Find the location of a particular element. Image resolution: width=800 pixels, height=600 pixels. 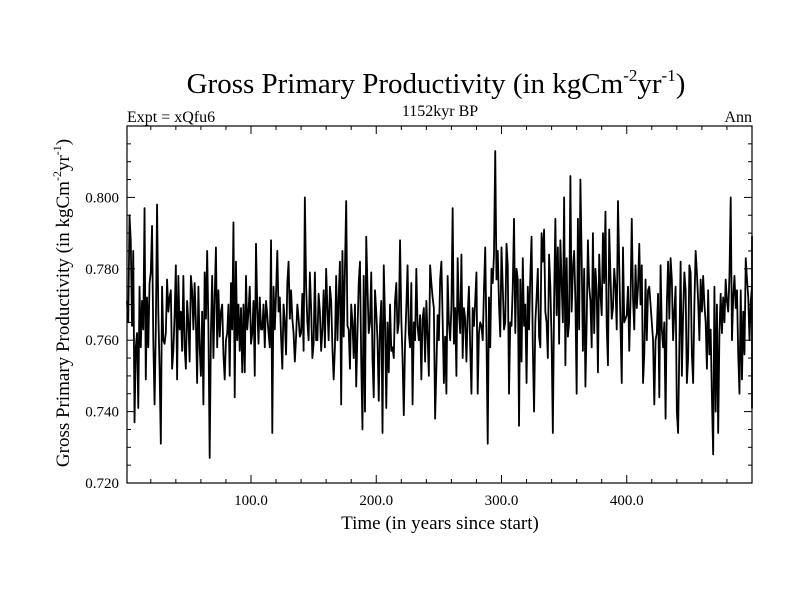

y-axis-label-main: Gross Primary Productivity (in kgCm is located at coordinates (63, 324).